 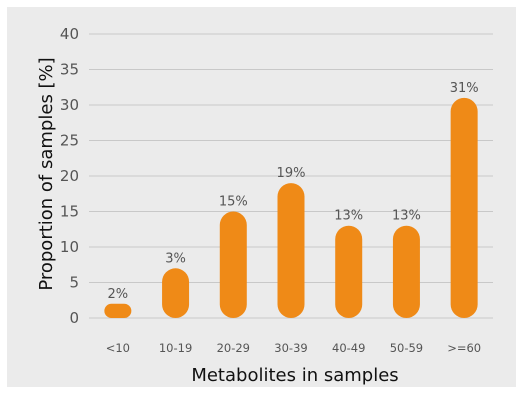 I want to click on y-axis-ticks: 0 5 10 15 20 25 30 35 40, so click(x=69, y=176).